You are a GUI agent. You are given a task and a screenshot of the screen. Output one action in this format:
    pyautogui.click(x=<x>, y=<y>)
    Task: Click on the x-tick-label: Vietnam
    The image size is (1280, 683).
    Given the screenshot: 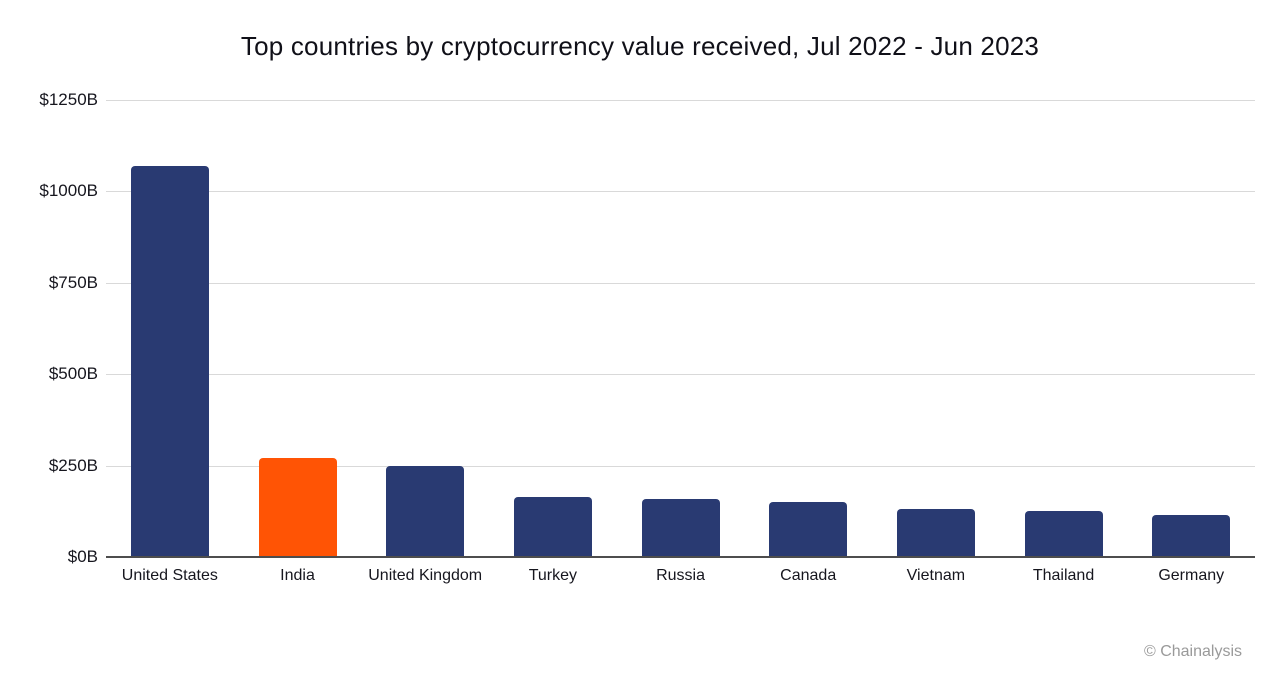 What is the action you would take?
    pyautogui.click(x=936, y=575)
    